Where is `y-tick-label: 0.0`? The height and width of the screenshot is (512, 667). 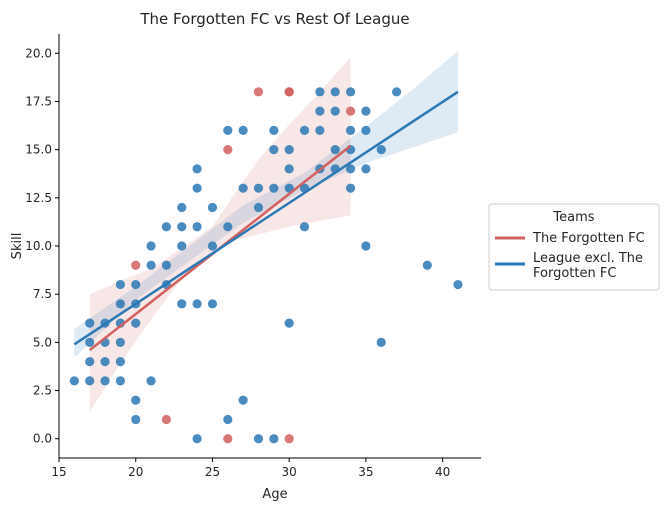 y-tick-label: 0.0 is located at coordinates (42, 439).